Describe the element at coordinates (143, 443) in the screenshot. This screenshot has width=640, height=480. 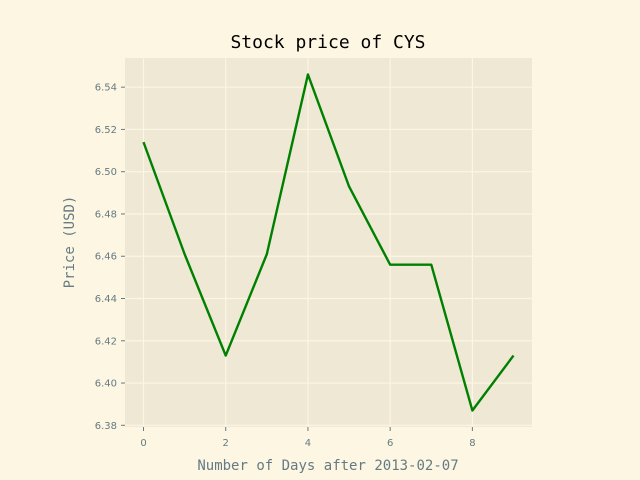
I see `x-tick-label: 0` at that location.